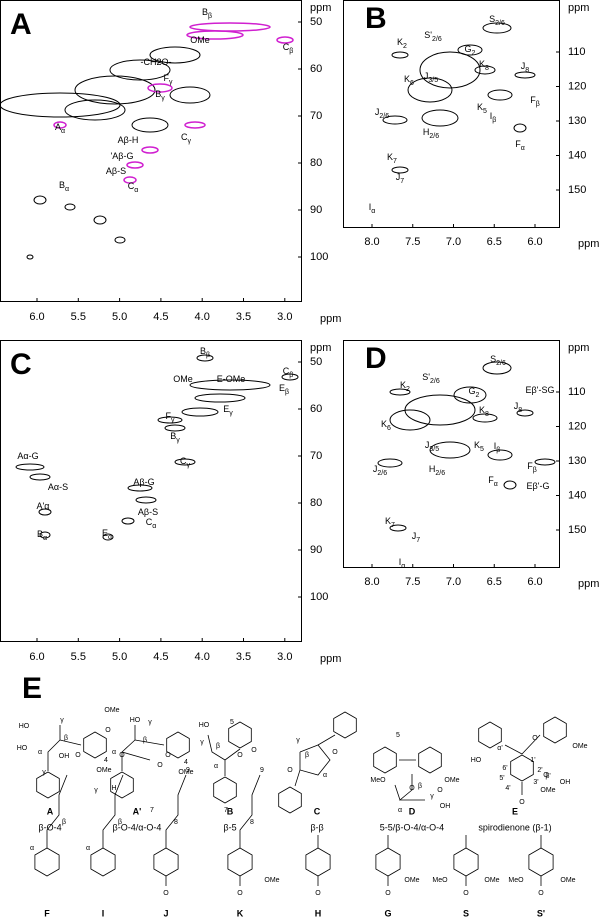  Describe the element at coordinates (577, 495) in the screenshot. I see `y-tick-label: 140` at that location.